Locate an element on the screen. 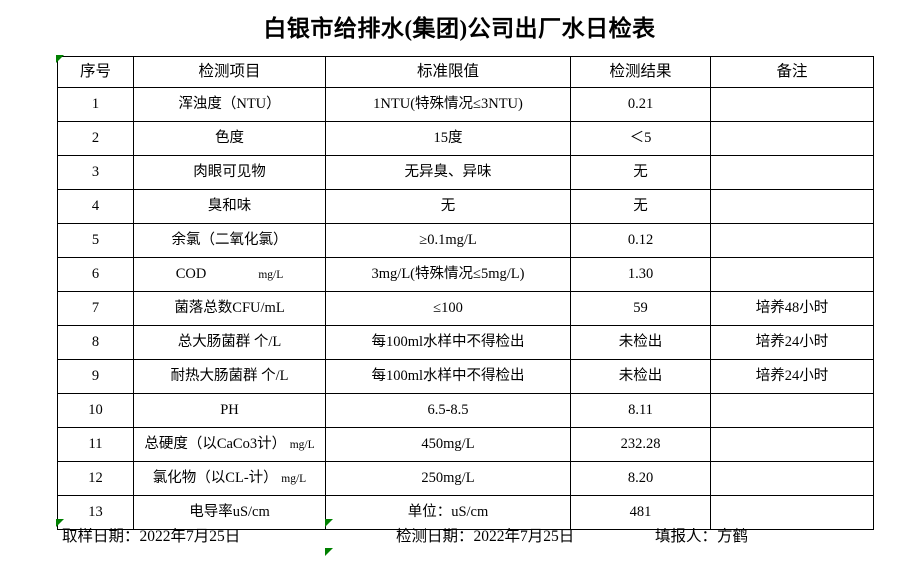 This screenshot has width=919, height=574. cell-result: 无 is located at coordinates (640, 172).